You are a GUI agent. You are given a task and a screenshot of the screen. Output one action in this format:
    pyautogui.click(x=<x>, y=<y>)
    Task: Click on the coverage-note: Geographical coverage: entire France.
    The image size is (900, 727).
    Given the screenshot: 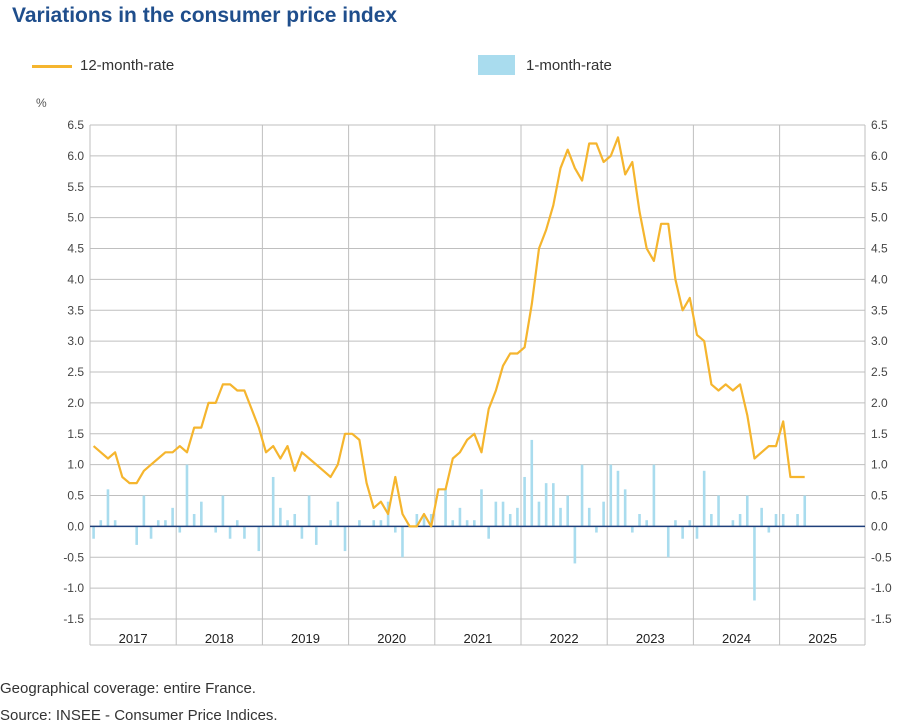 What is the action you would take?
    pyautogui.click(x=128, y=688)
    